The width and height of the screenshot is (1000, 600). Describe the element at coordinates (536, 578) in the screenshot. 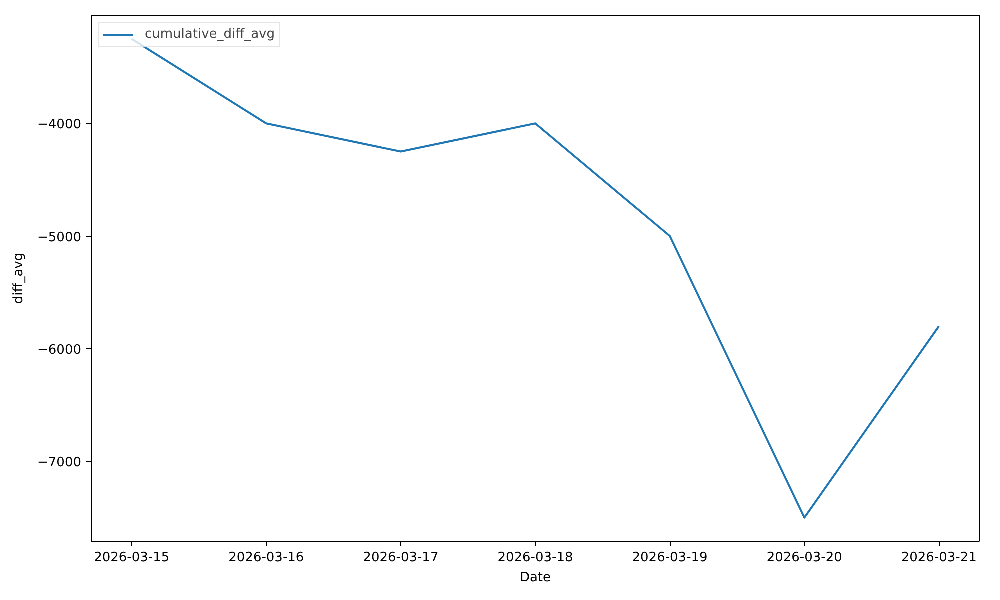

I see `x-axis-title: Date` at that location.